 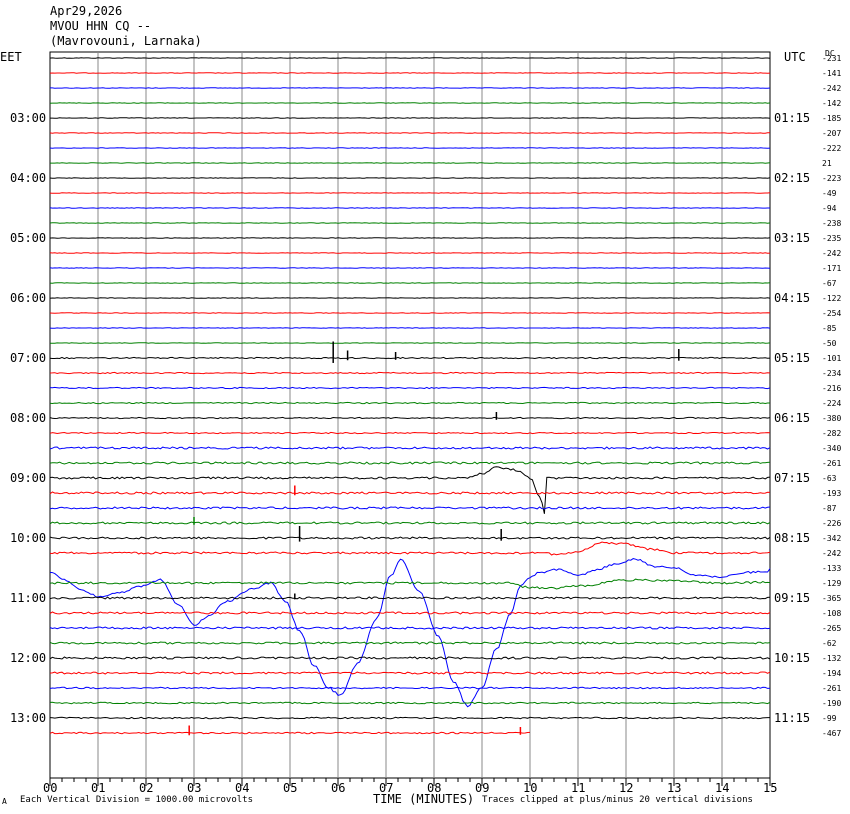 What do you see at coordinates (4, 801) in the screenshot?
I see `corner-mark: A` at bounding box center [4, 801].